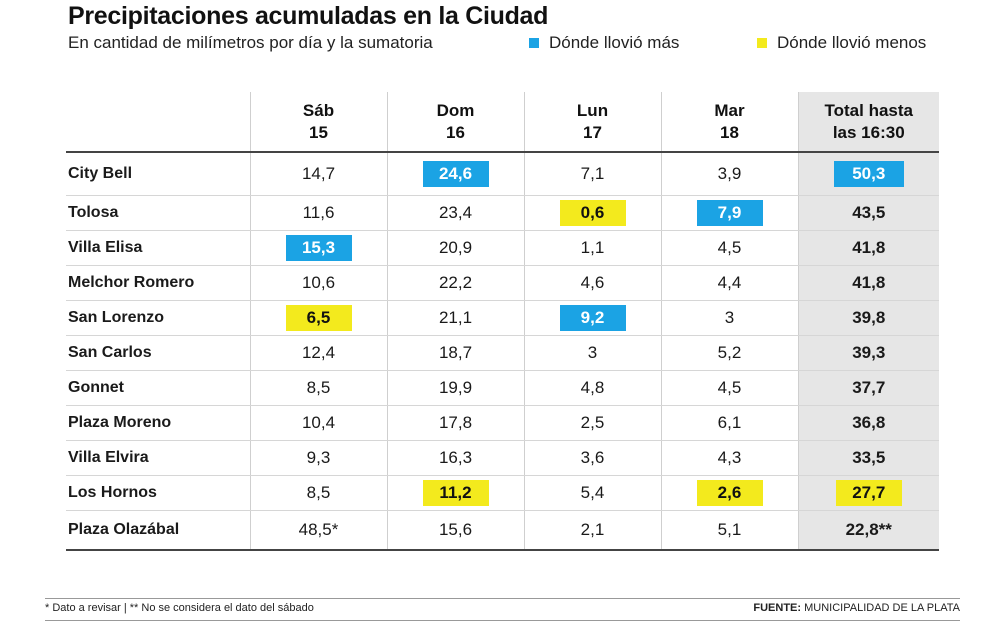 The image size is (995, 622). What do you see at coordinates (158, 174) in the screenshot?
I see `row-place-label: City Bell` at bounding box center [158, 174].